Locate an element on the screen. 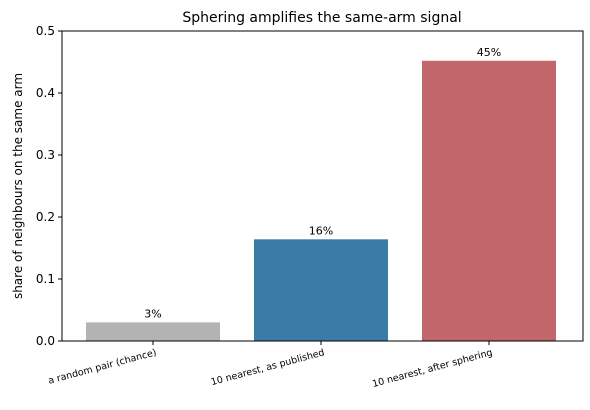  x-tick-label: 10 nearest, as published is located at coordinates (268, 367).